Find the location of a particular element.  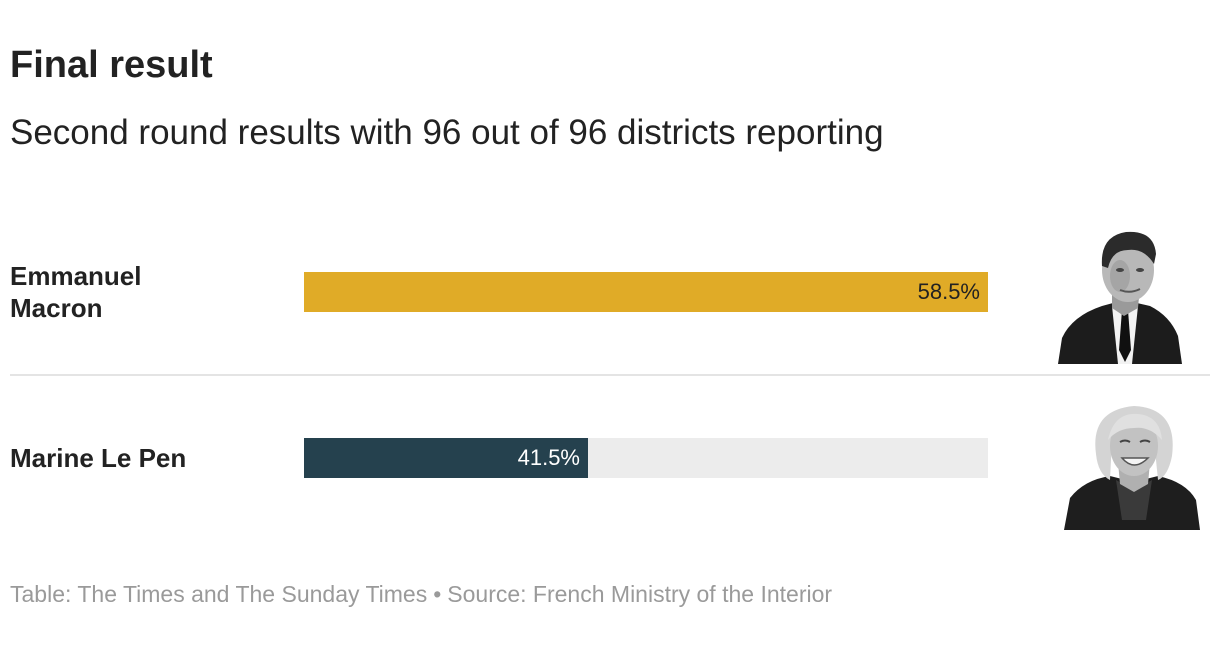

value-label-macron: 58.5% is located at coordinates (948, 291).